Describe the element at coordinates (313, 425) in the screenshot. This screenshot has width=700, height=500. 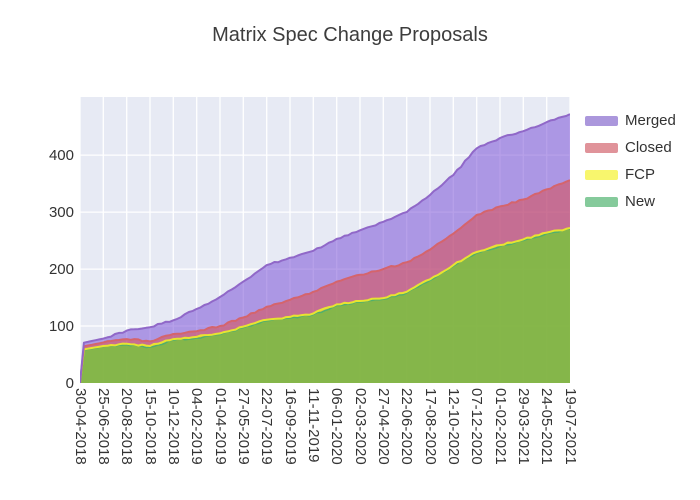
I see `x-tick-label: 11-11-2019` at that location.